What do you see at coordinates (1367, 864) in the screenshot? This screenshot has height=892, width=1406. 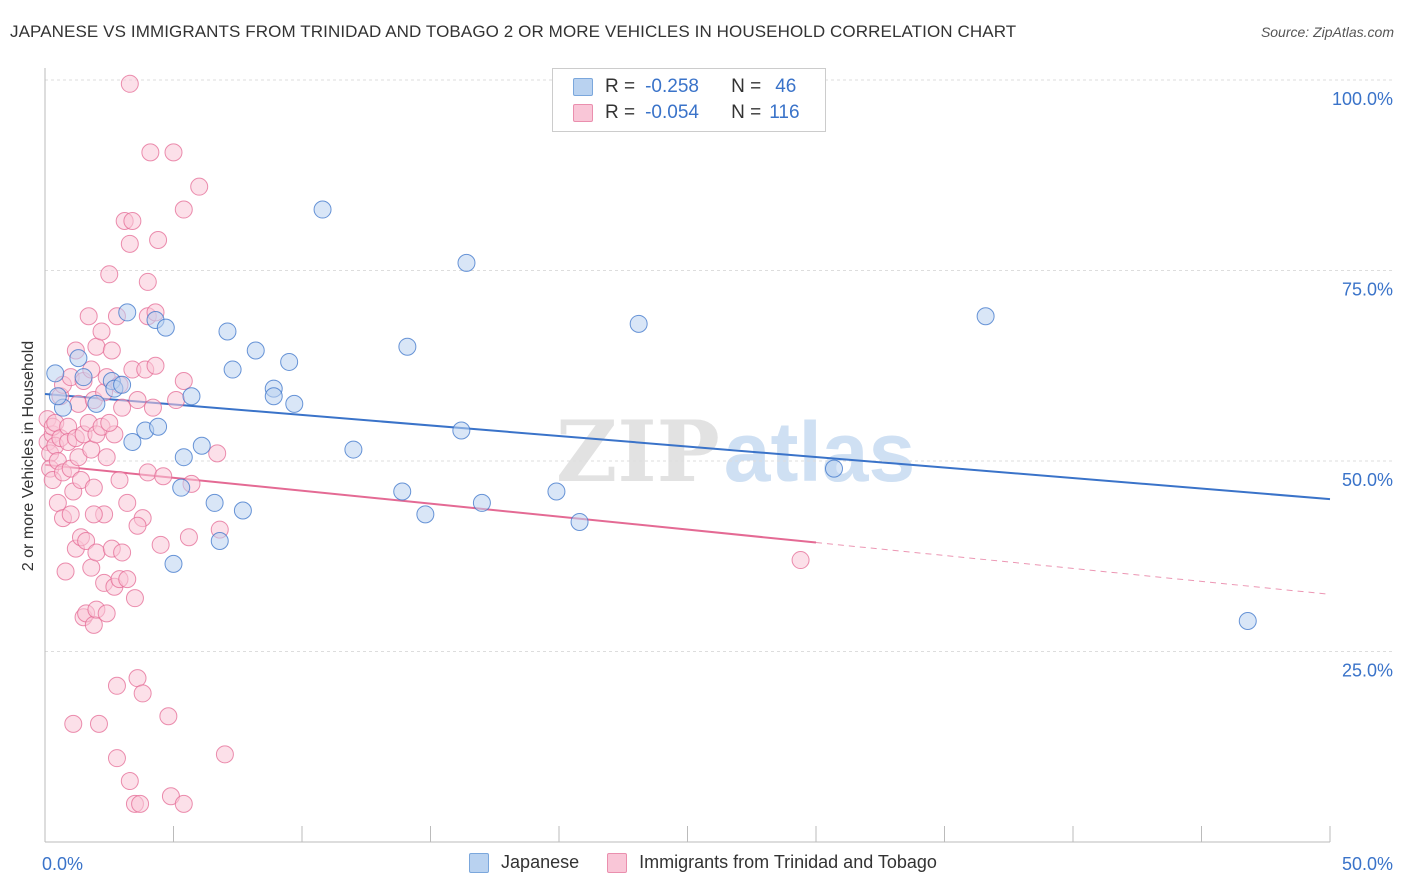 I see `x-tick-label: 50.0%` at bounding box center [1367, 864].